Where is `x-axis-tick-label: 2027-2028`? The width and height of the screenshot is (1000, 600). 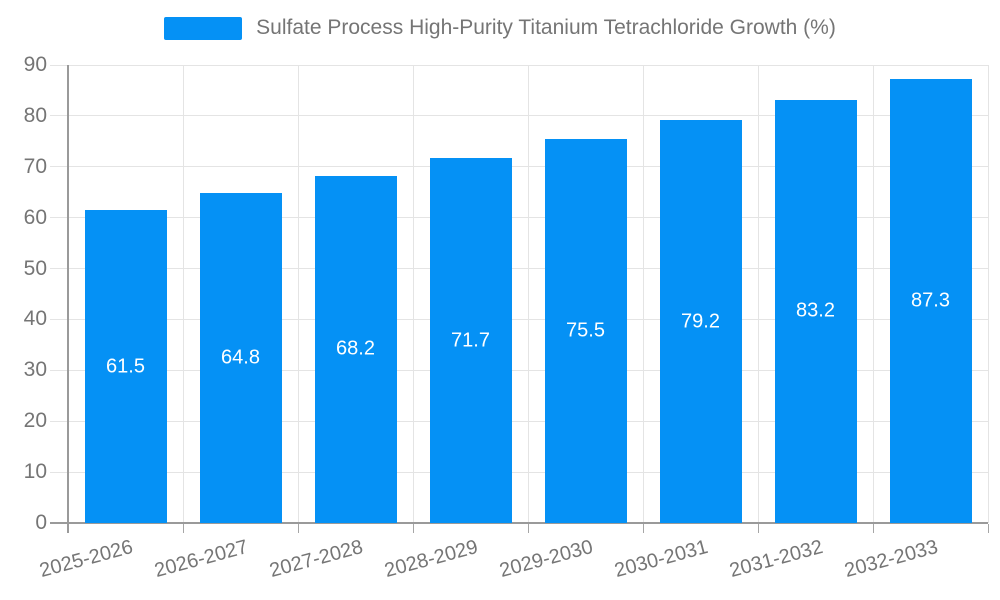
x-axis-tick-label: 2027-2028 is located at coordinates (316, 559).